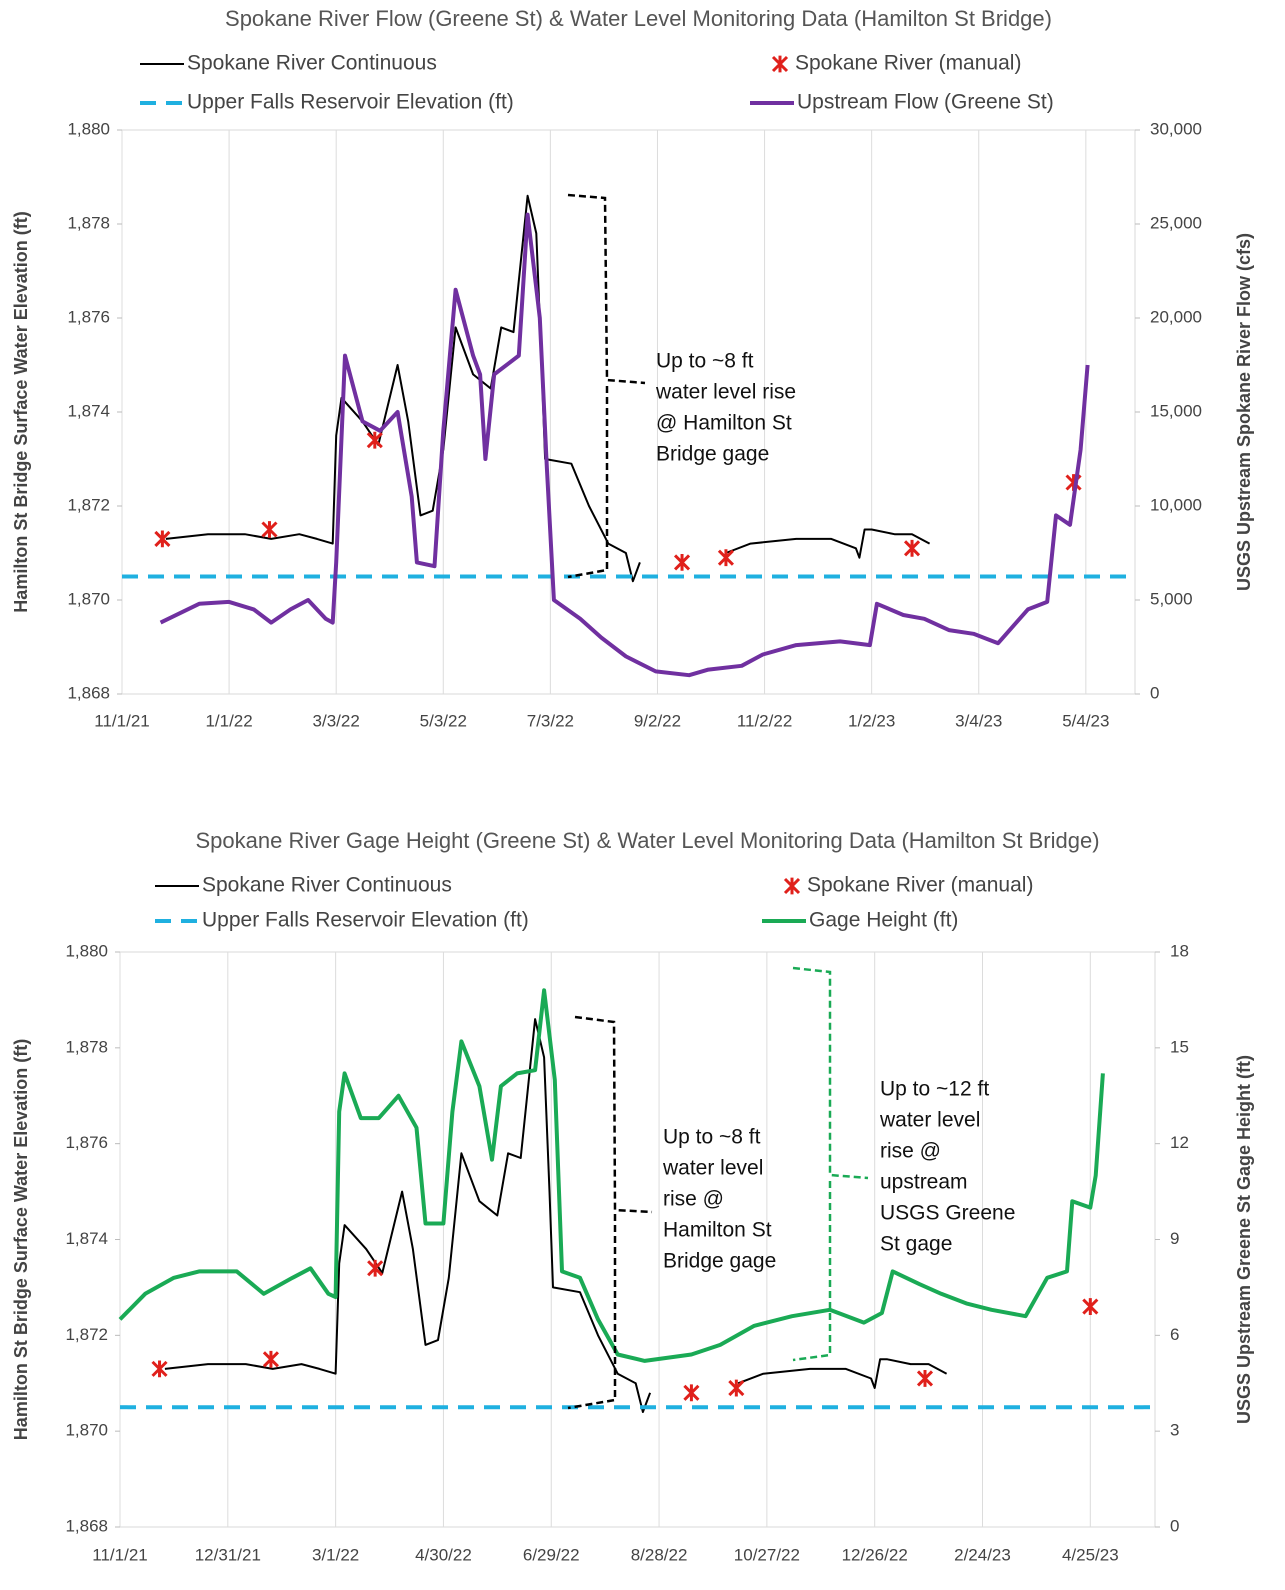  I want to click on legend-label: Spokane River Continuous, so click(327, 885).